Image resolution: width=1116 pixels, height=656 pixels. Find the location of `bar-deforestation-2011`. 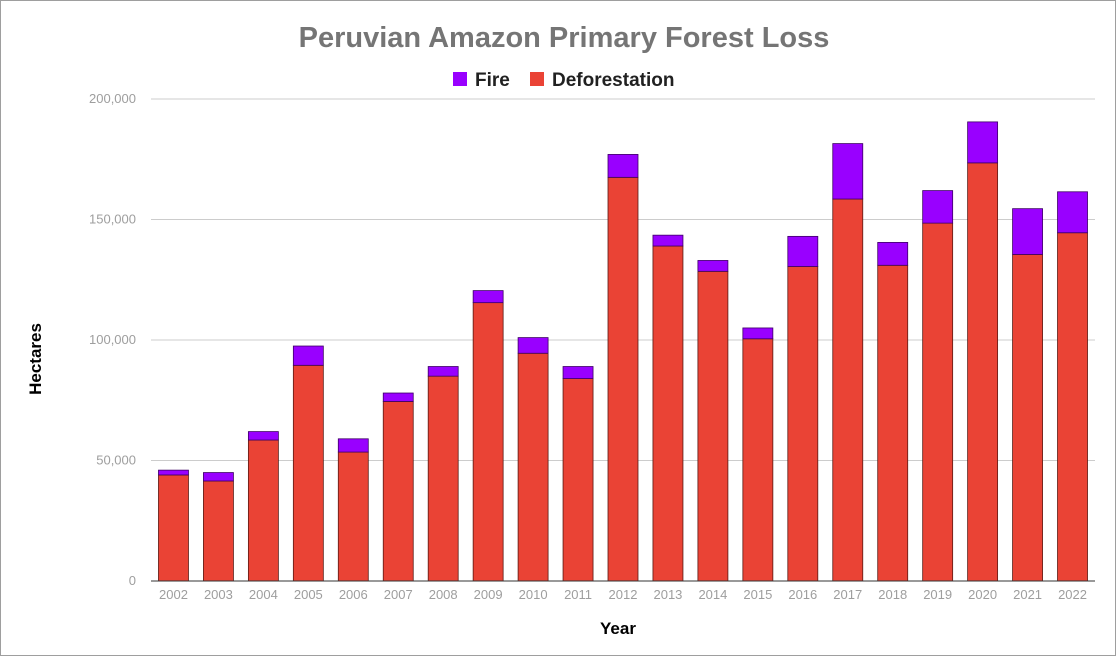

bar-deforestation-2011 is located at coordinates (578, 480).